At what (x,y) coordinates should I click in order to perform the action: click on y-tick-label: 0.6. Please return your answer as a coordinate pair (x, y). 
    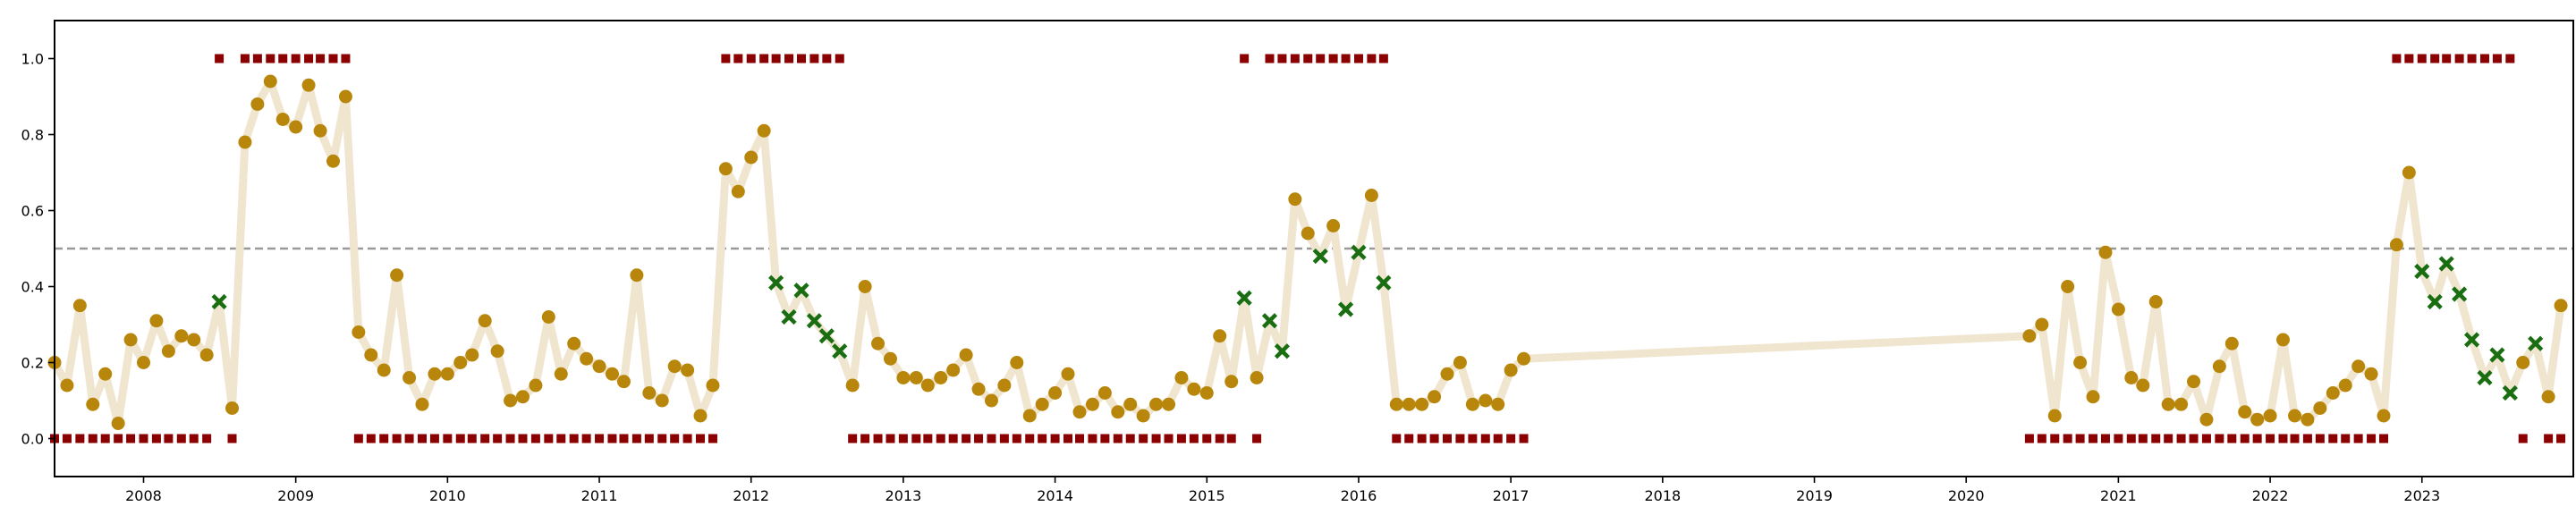
    Looking at the image, I should click on (32, 211).